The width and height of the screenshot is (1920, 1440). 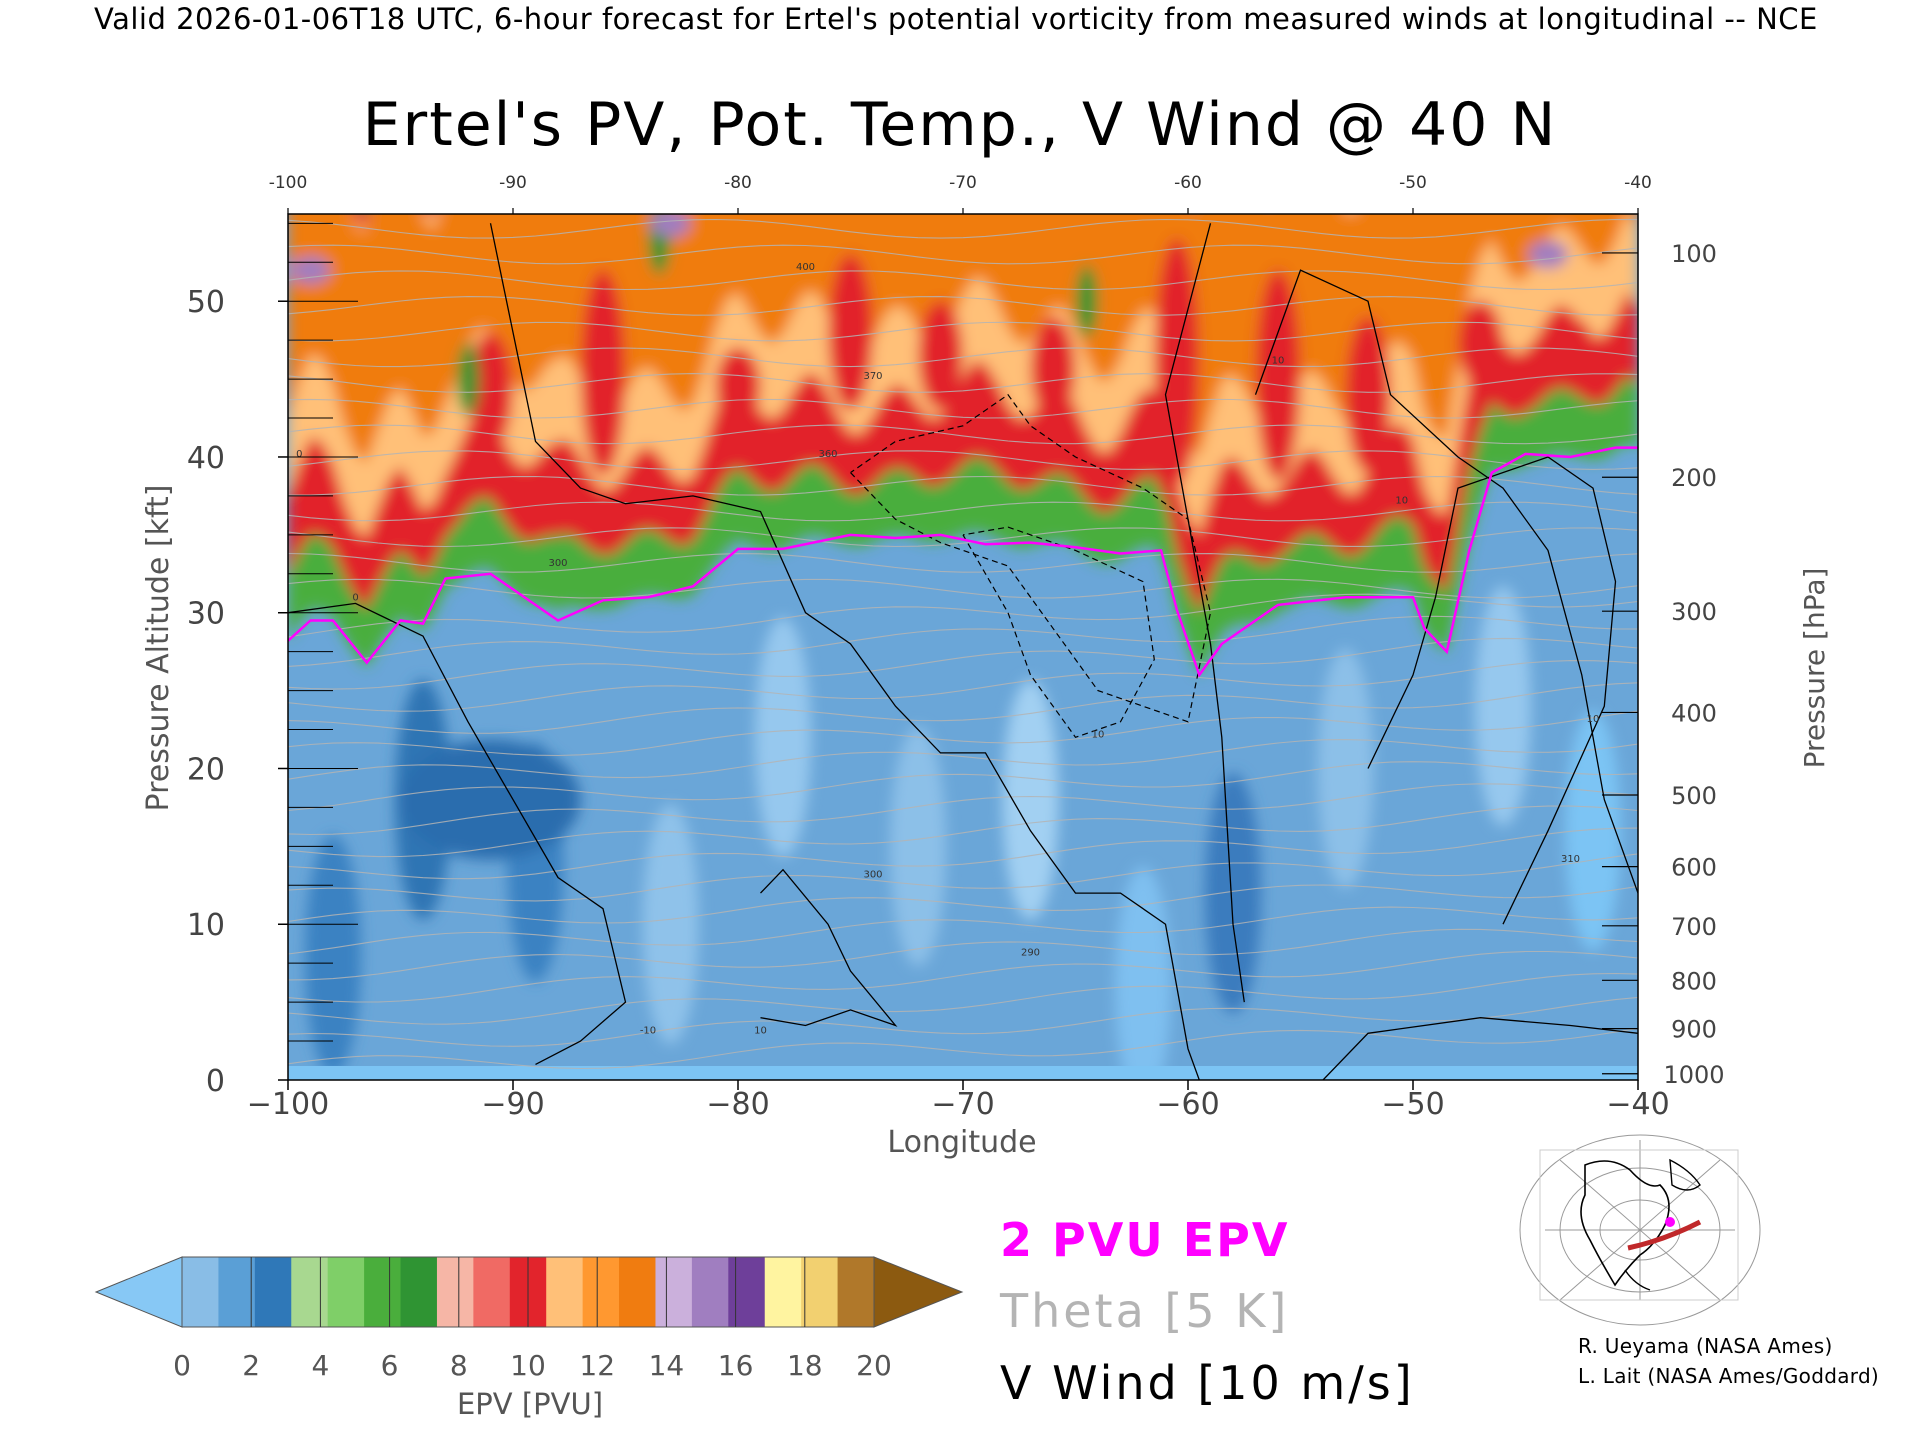 I want to click on surface-band, so click(x=963, y=1072).